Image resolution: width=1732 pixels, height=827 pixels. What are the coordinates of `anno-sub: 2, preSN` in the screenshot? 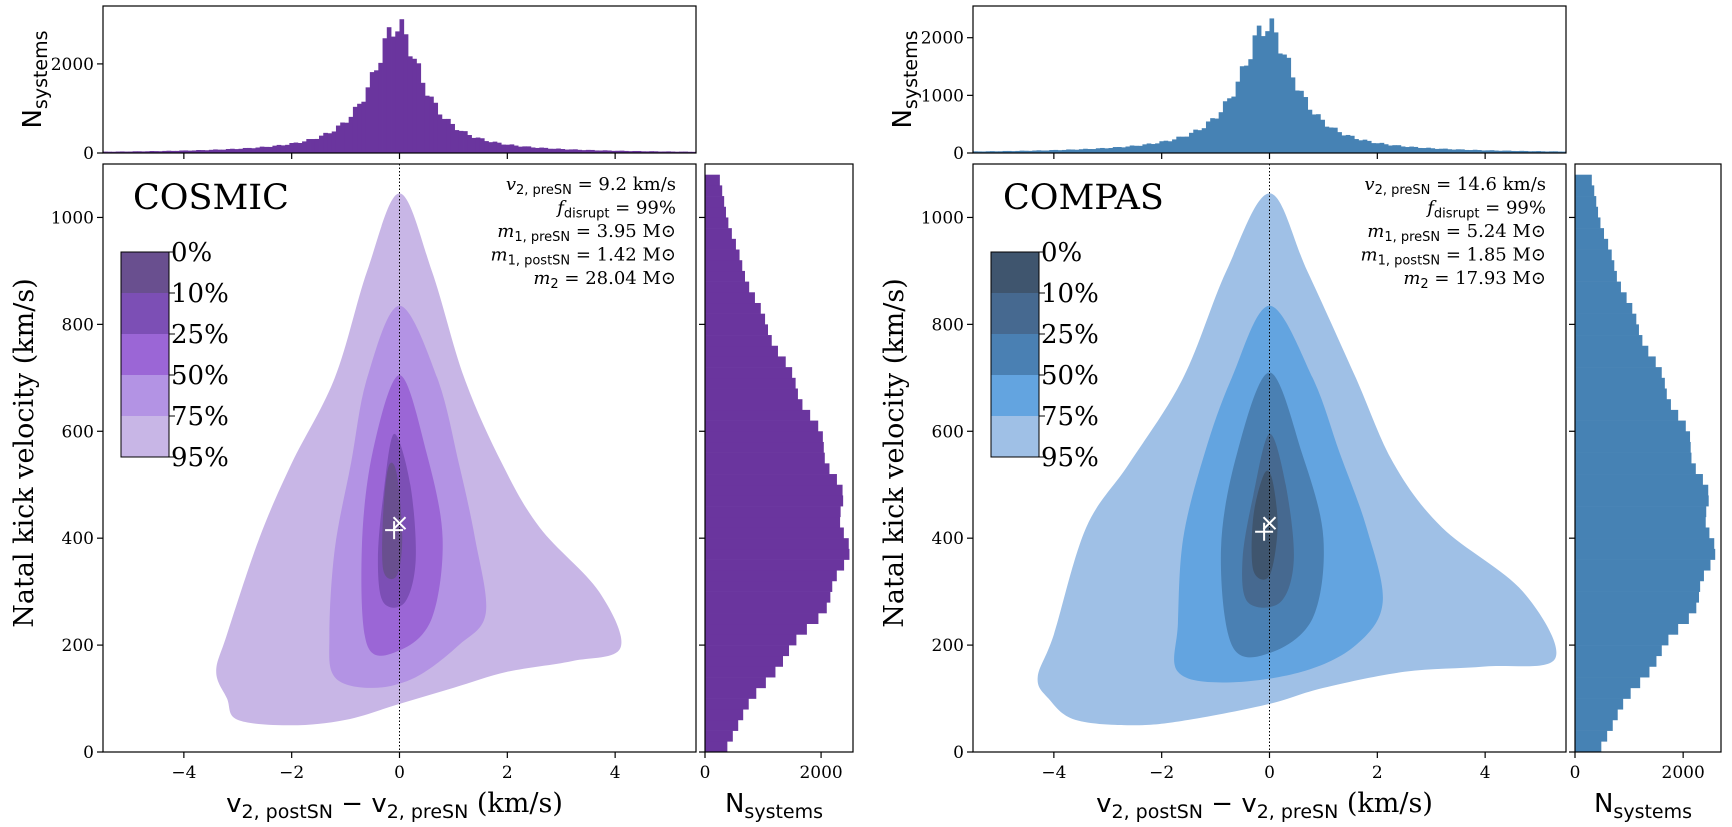 It's located at (1403, 190).